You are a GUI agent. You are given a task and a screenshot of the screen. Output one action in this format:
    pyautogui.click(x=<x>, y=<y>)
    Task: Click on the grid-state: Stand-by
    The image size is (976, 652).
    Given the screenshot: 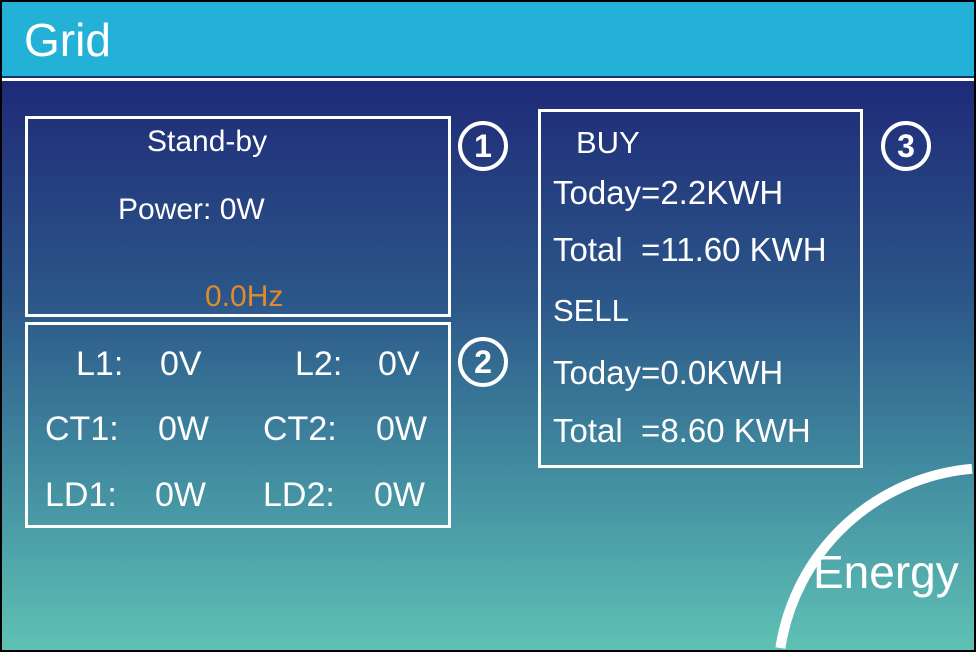 What is the action you would take?
    pyautogui.click(x=207, y=141)
    